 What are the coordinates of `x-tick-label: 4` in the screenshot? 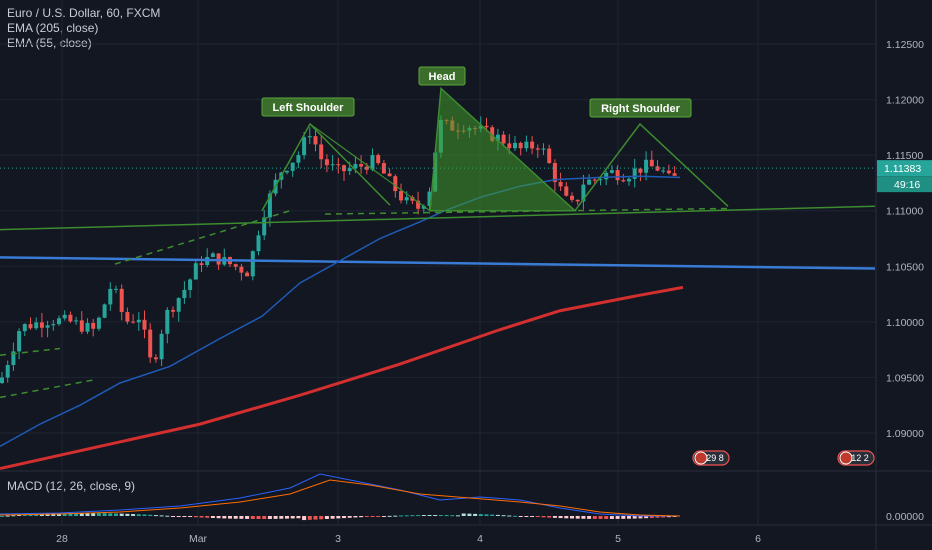 It's located at (480, 539).